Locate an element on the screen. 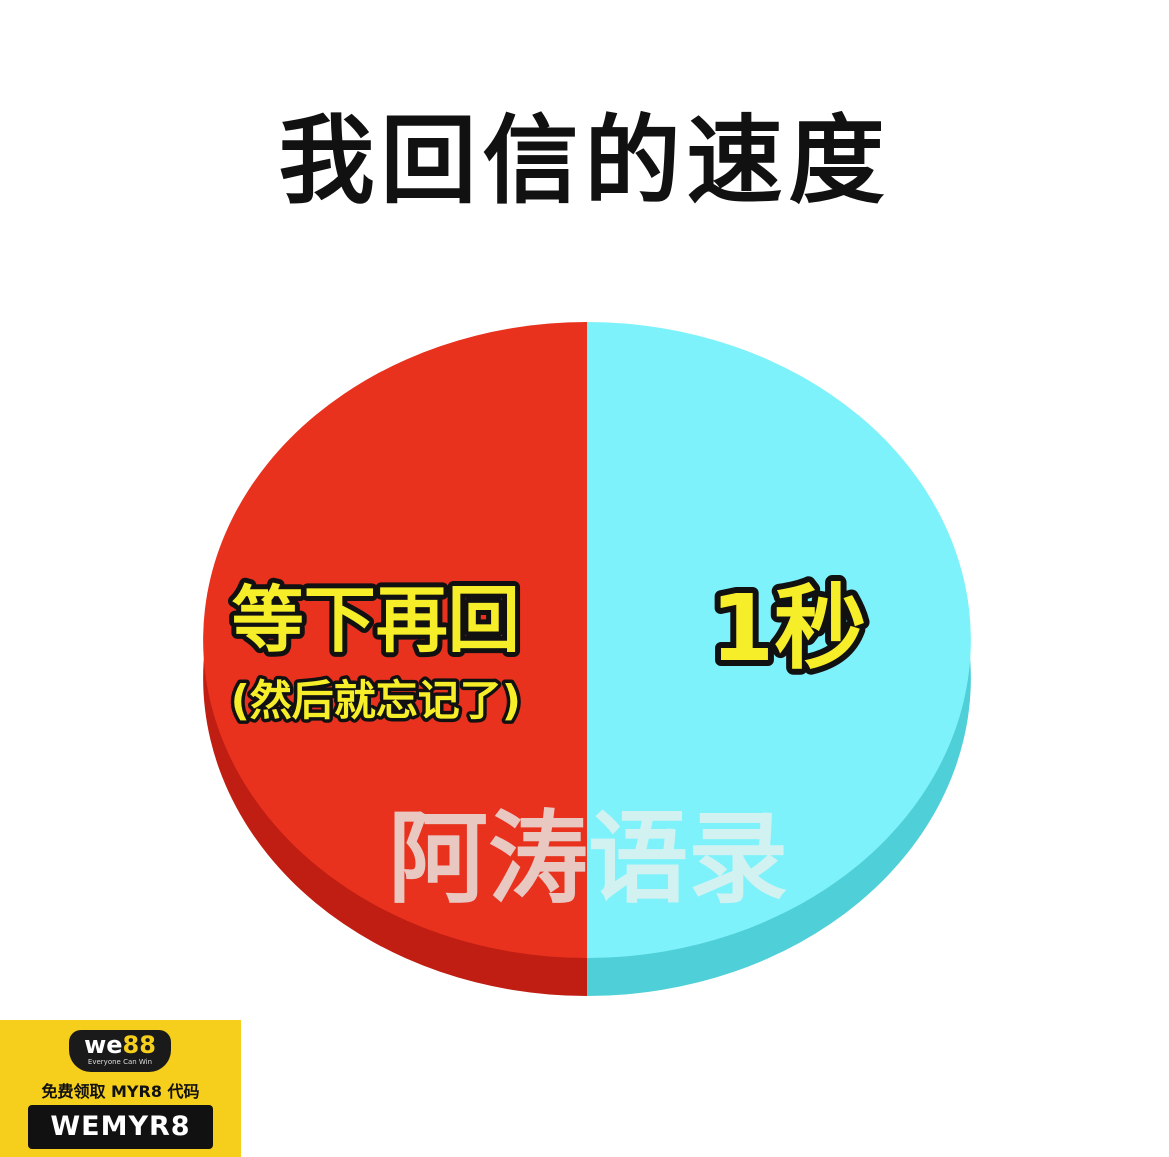  watermark-text: 阿涛语录 is located at coordinates (588, 858).